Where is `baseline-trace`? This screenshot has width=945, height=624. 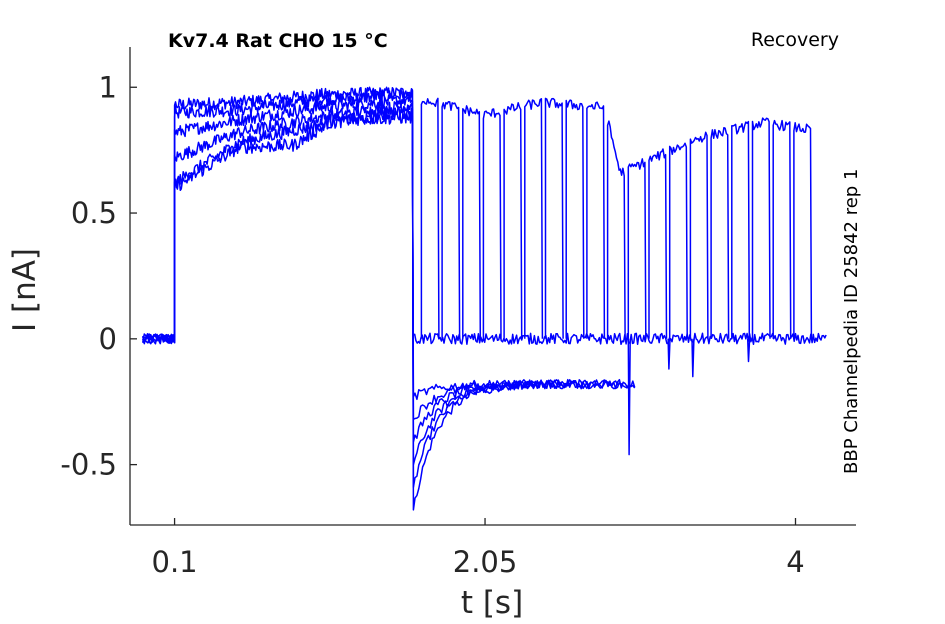 baseline-trace is located at coordinates (620, 339).